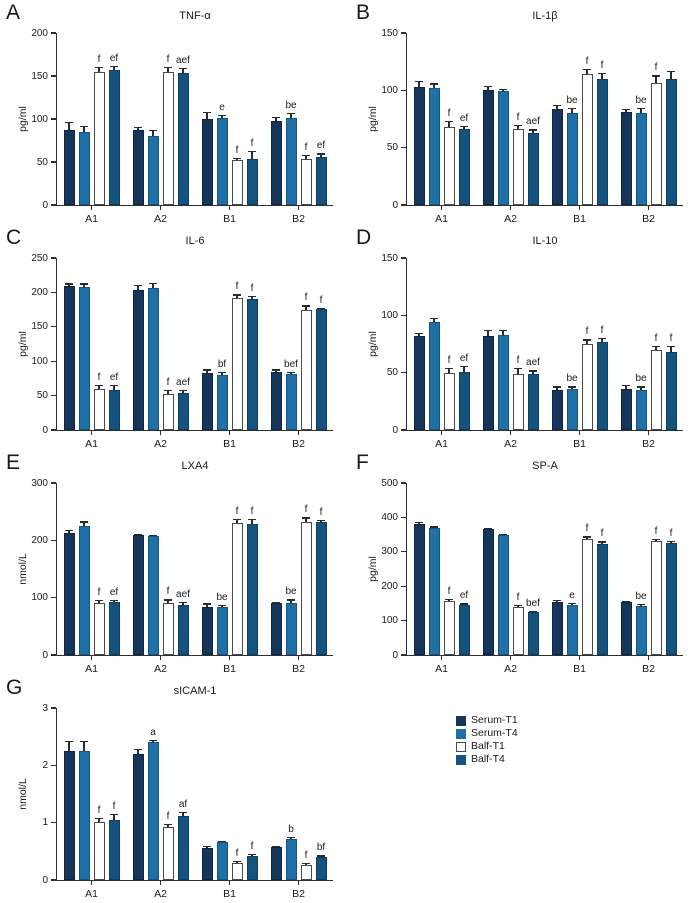 This screenshot has height=903, width=700. What do you see at coordinates (389, 517) in the screenshot?
I see `y-tick-label: 400` at bounding box center [389, 517].